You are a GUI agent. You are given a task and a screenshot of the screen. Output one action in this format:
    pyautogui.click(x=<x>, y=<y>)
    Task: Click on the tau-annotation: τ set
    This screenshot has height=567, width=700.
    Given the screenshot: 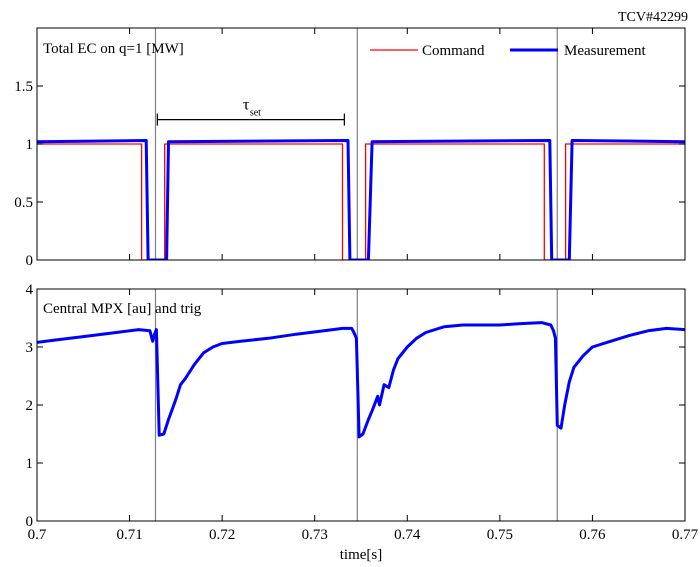 What is the action you would take?
    pyautogui.click(x=250, y=111)
    